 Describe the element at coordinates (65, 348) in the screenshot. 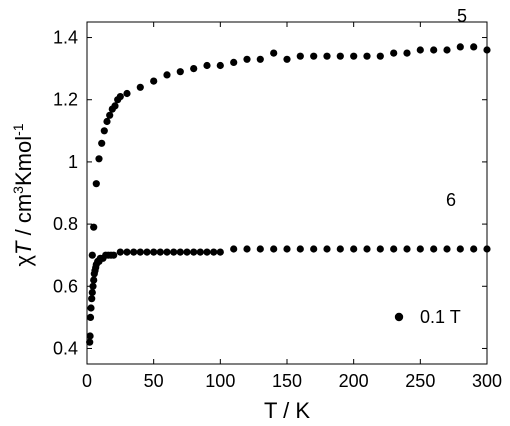

I see `y-tick-label: 0.4` at that location.